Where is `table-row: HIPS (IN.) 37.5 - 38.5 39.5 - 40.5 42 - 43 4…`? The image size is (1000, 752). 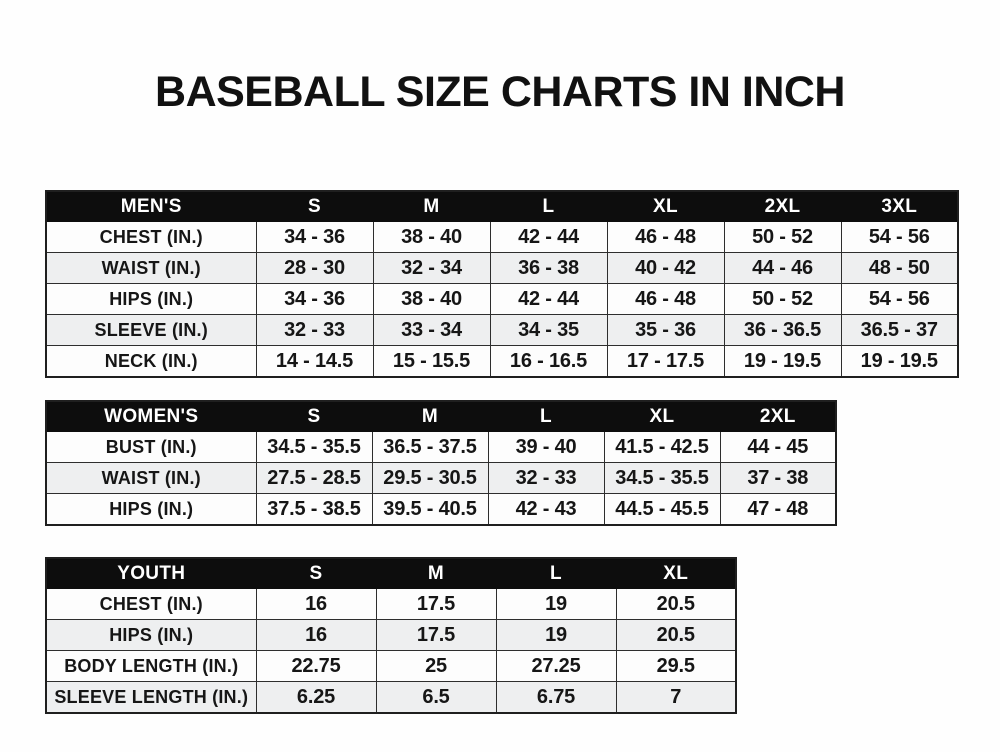 table-row: HIPS (IN.) 37.5 - 38.5 39.5 - 40.5 42 - 43 4… is located at coordinates (441, 509).